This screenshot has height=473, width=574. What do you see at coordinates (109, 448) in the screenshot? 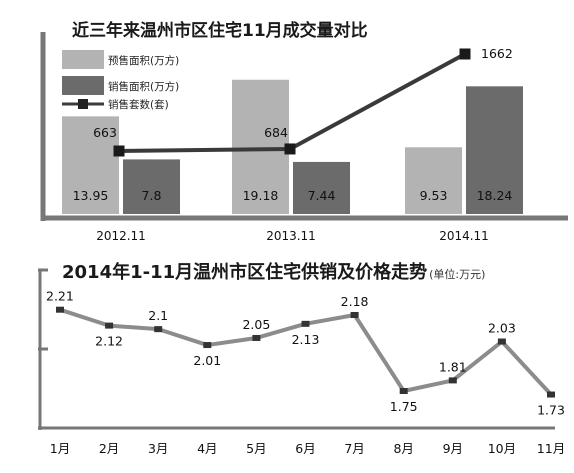
I see `month-label-1: 2月` at bounding box center [109, 448].